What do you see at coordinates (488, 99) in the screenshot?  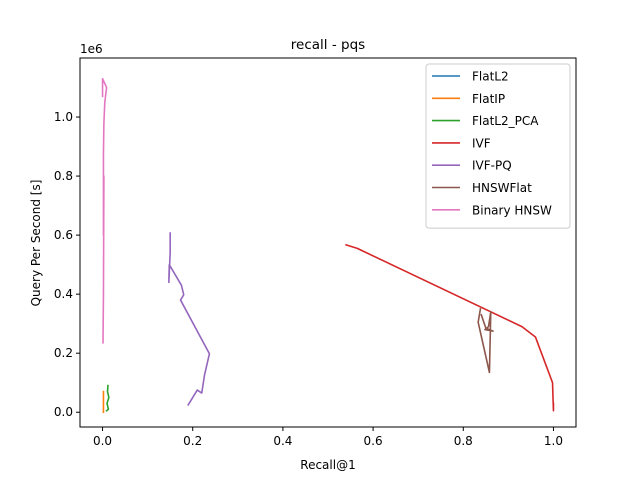 I see `legend-label: FlatIP` at bounding box center [488, 99].